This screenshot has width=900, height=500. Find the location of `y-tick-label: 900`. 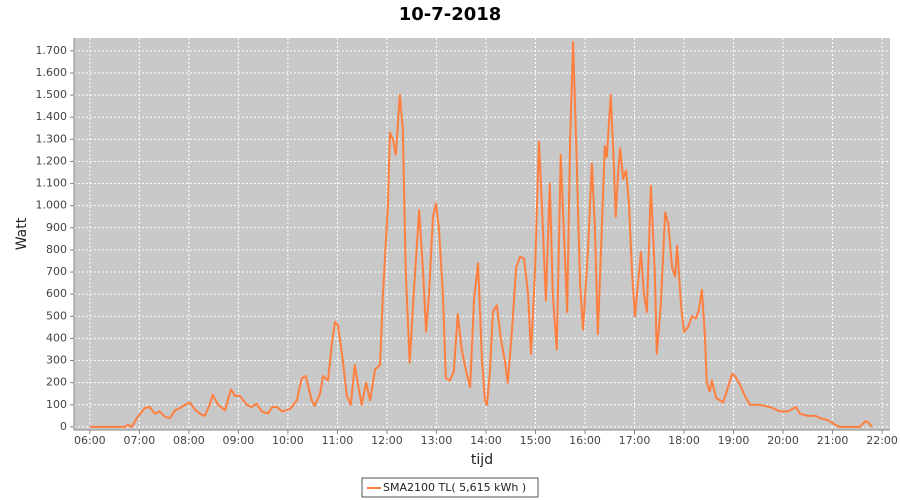

y-tick-label: 900 is located at coordinates (56, 227).